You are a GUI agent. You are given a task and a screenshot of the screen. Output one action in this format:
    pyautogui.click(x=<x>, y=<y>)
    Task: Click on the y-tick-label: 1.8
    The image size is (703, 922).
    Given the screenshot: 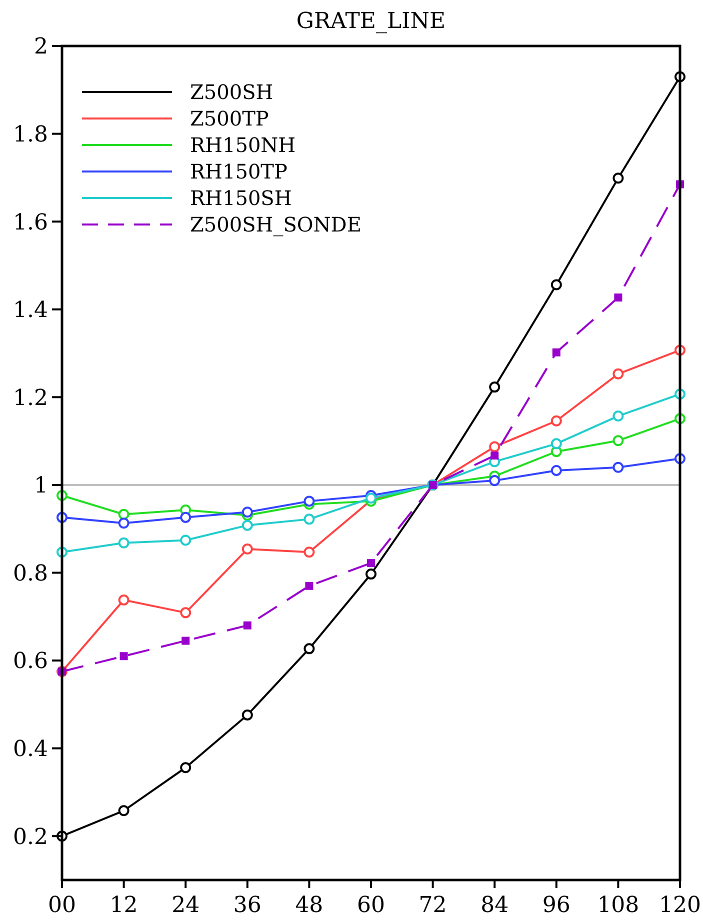 What is the action you would take?
    pyautogui.click(x=30, y=135)
    